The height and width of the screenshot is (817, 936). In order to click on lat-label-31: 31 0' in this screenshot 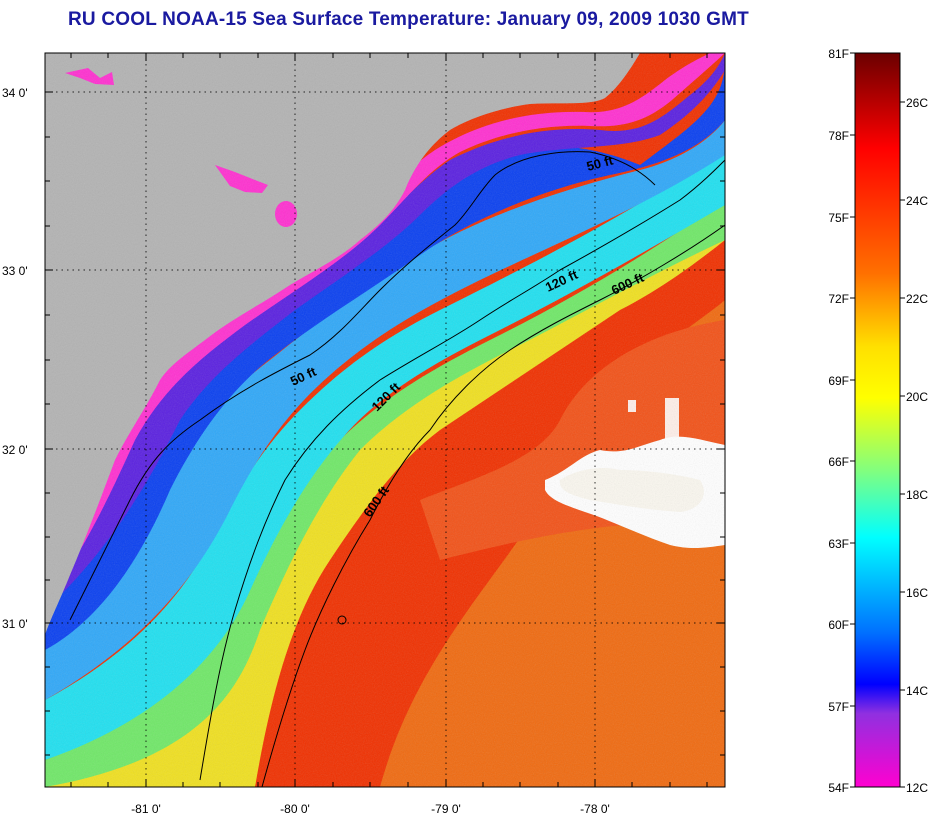, I will do `click(15, 624)`.